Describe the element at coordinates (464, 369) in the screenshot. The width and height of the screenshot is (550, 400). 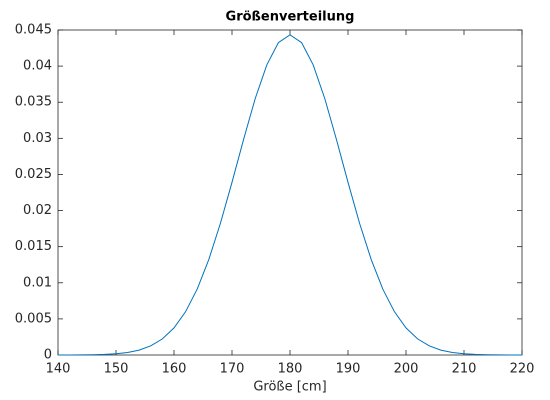
I see `x-tick-label: 210` at that location.